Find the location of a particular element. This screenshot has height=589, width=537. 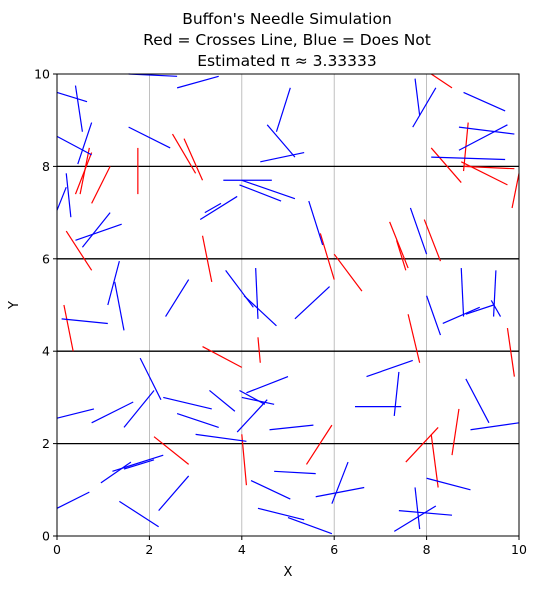

x-tick-label-2: 4 is located at coordinates (242, 549).